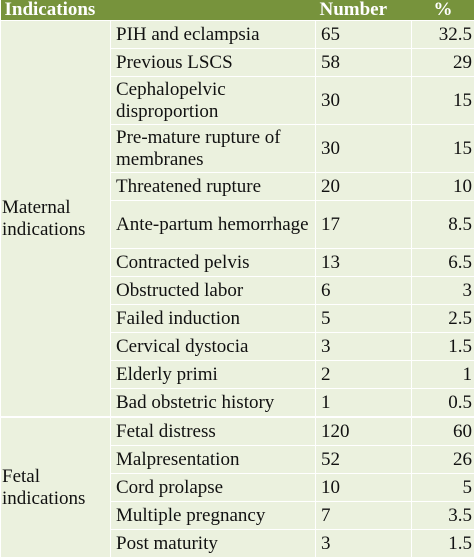 The height and width of the screenshot is (558, 474). What do you see at coordinates (364, 403) in the screenshot?
I see `number-cell: 1` at bounding box center [364, 403].